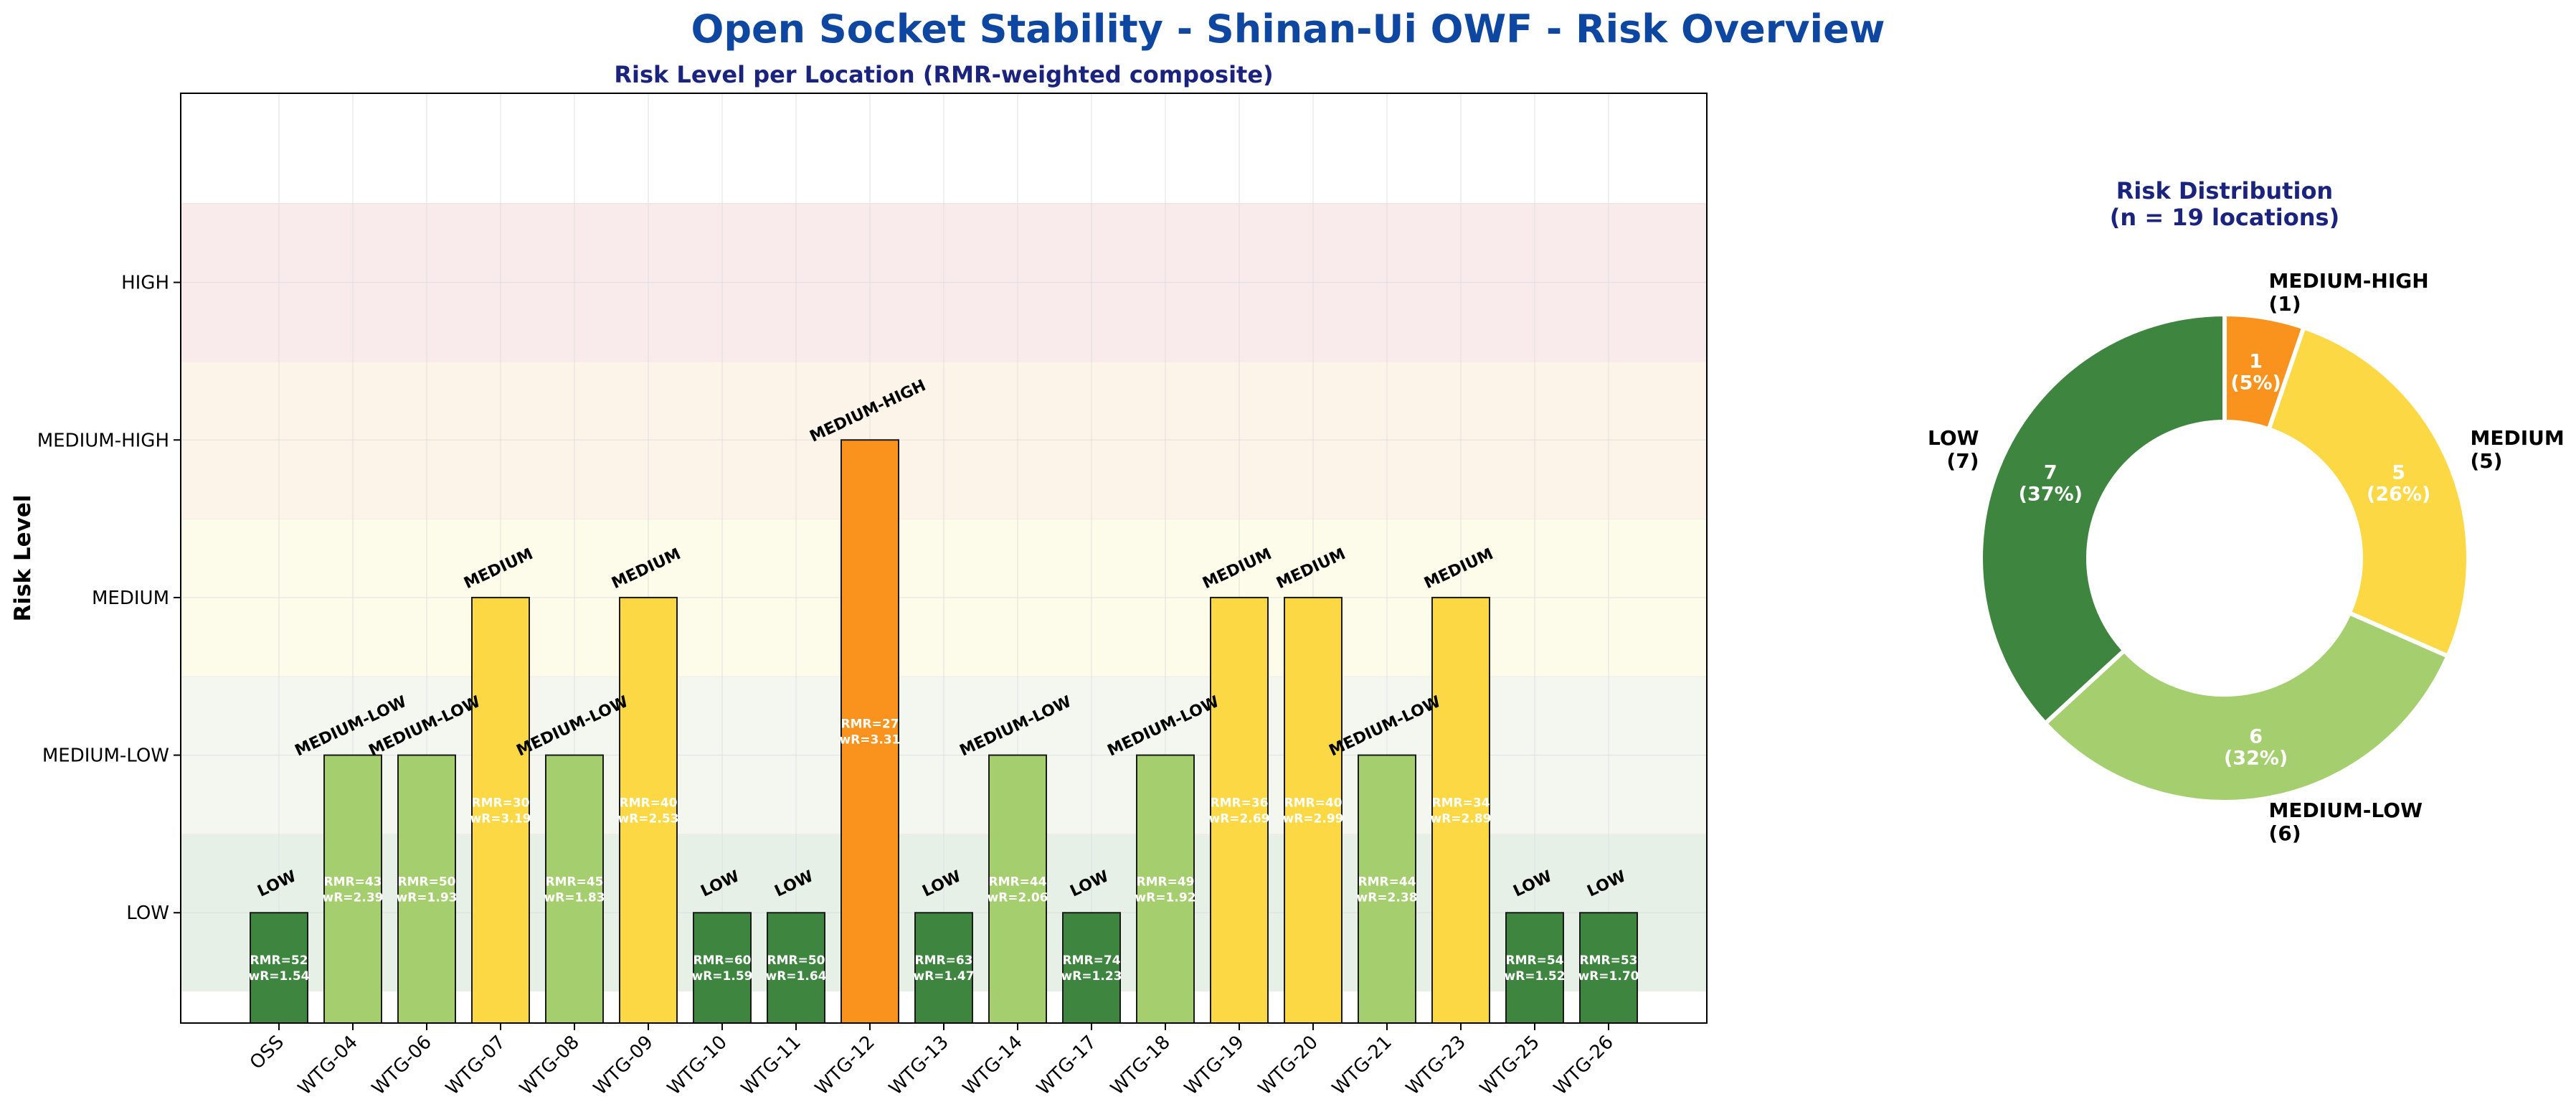  What do you see at coordinates (130, 598) in the screenshot?
I see `y-tick-label: MEDIUM` at bounding box center [130, 598].